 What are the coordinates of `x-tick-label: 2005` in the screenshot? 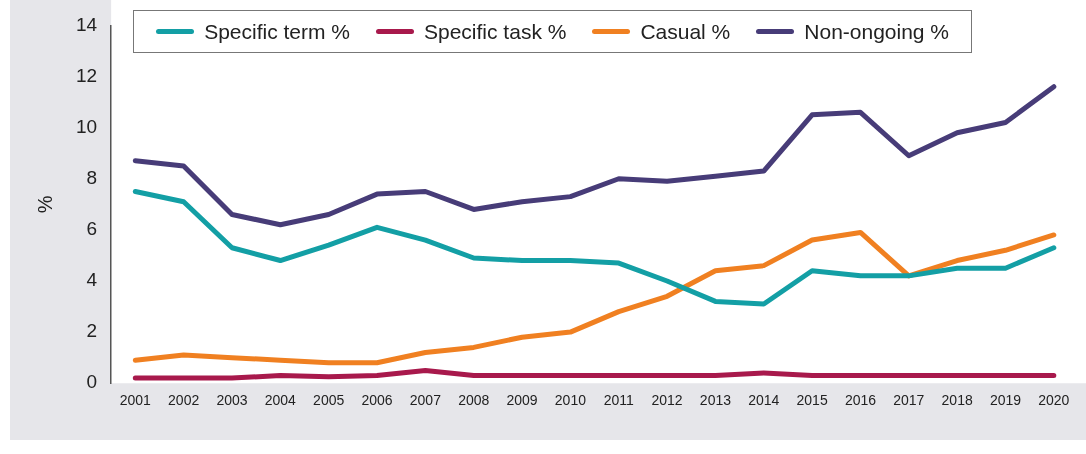 It's located at (329, 400).